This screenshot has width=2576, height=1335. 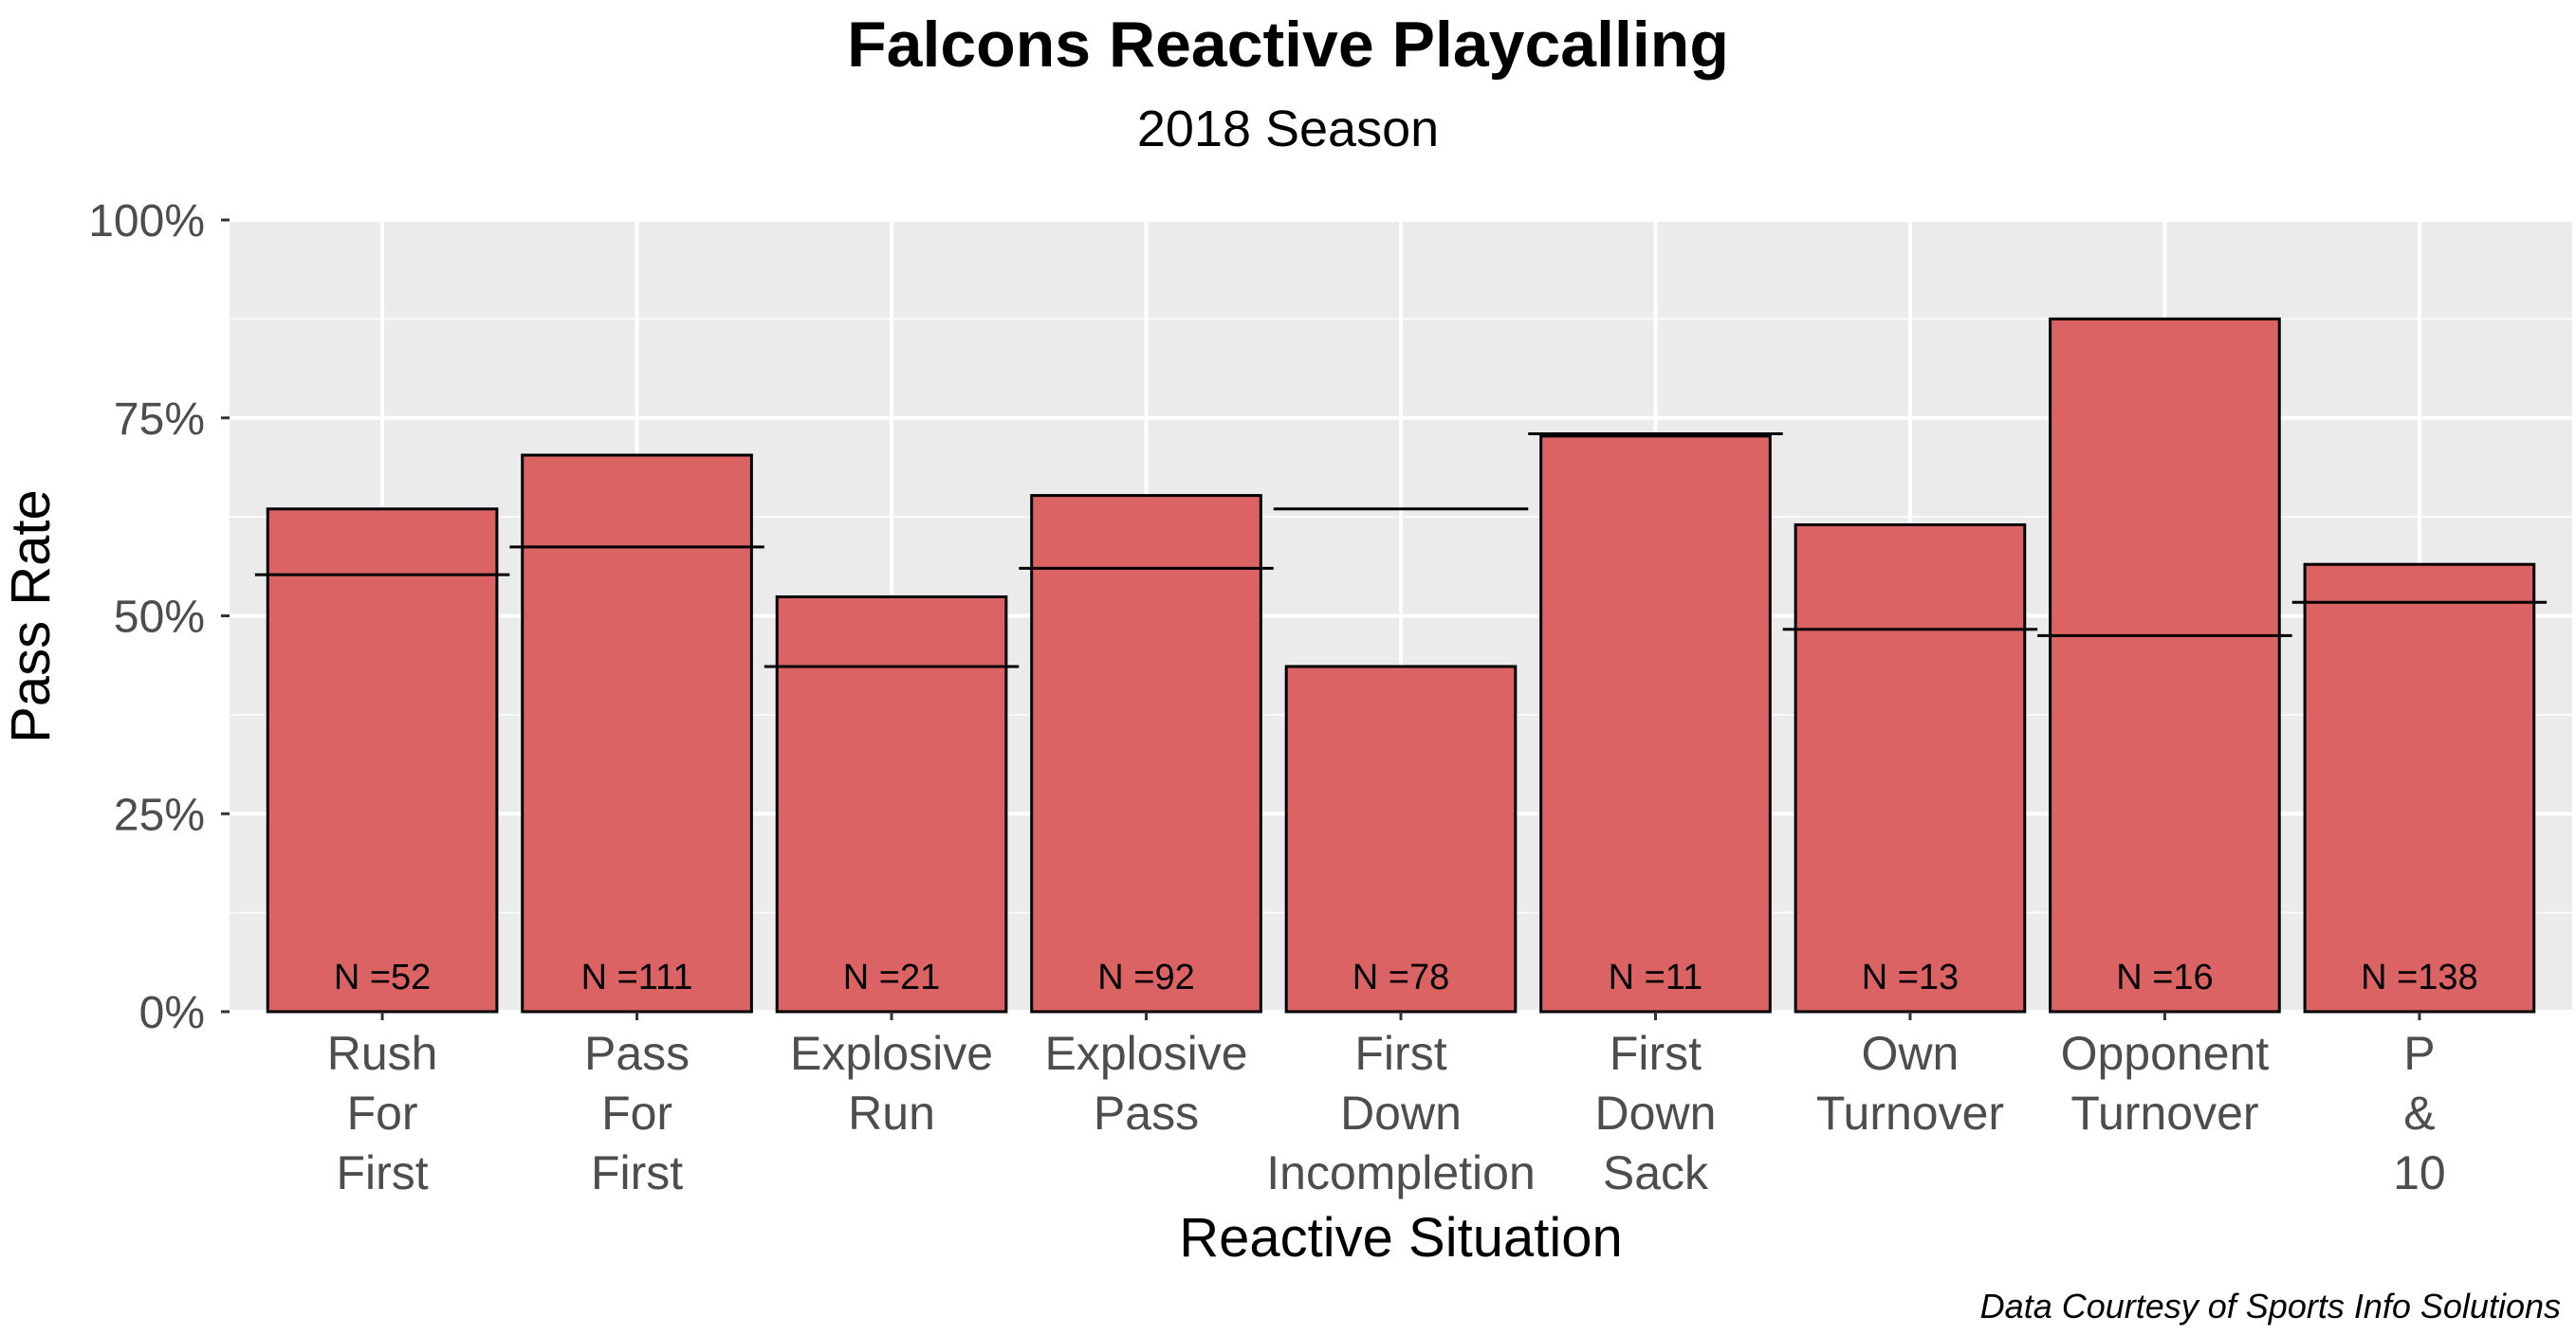 What do you see at coordinates (891, 1113) in the screenshot?
I see `x-tick-label: Run` at bounding box center [891, 1113].